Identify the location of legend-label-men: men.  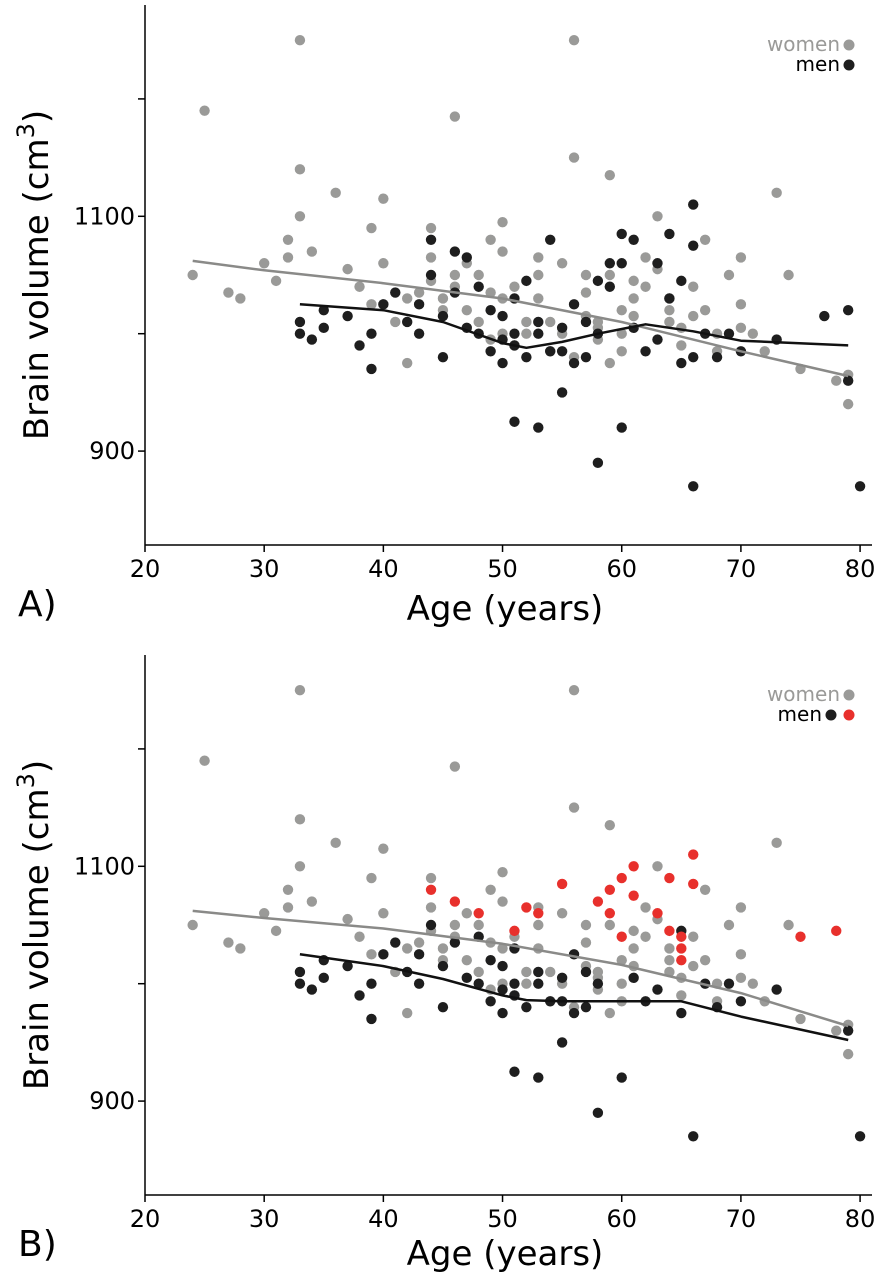
(800, 714).